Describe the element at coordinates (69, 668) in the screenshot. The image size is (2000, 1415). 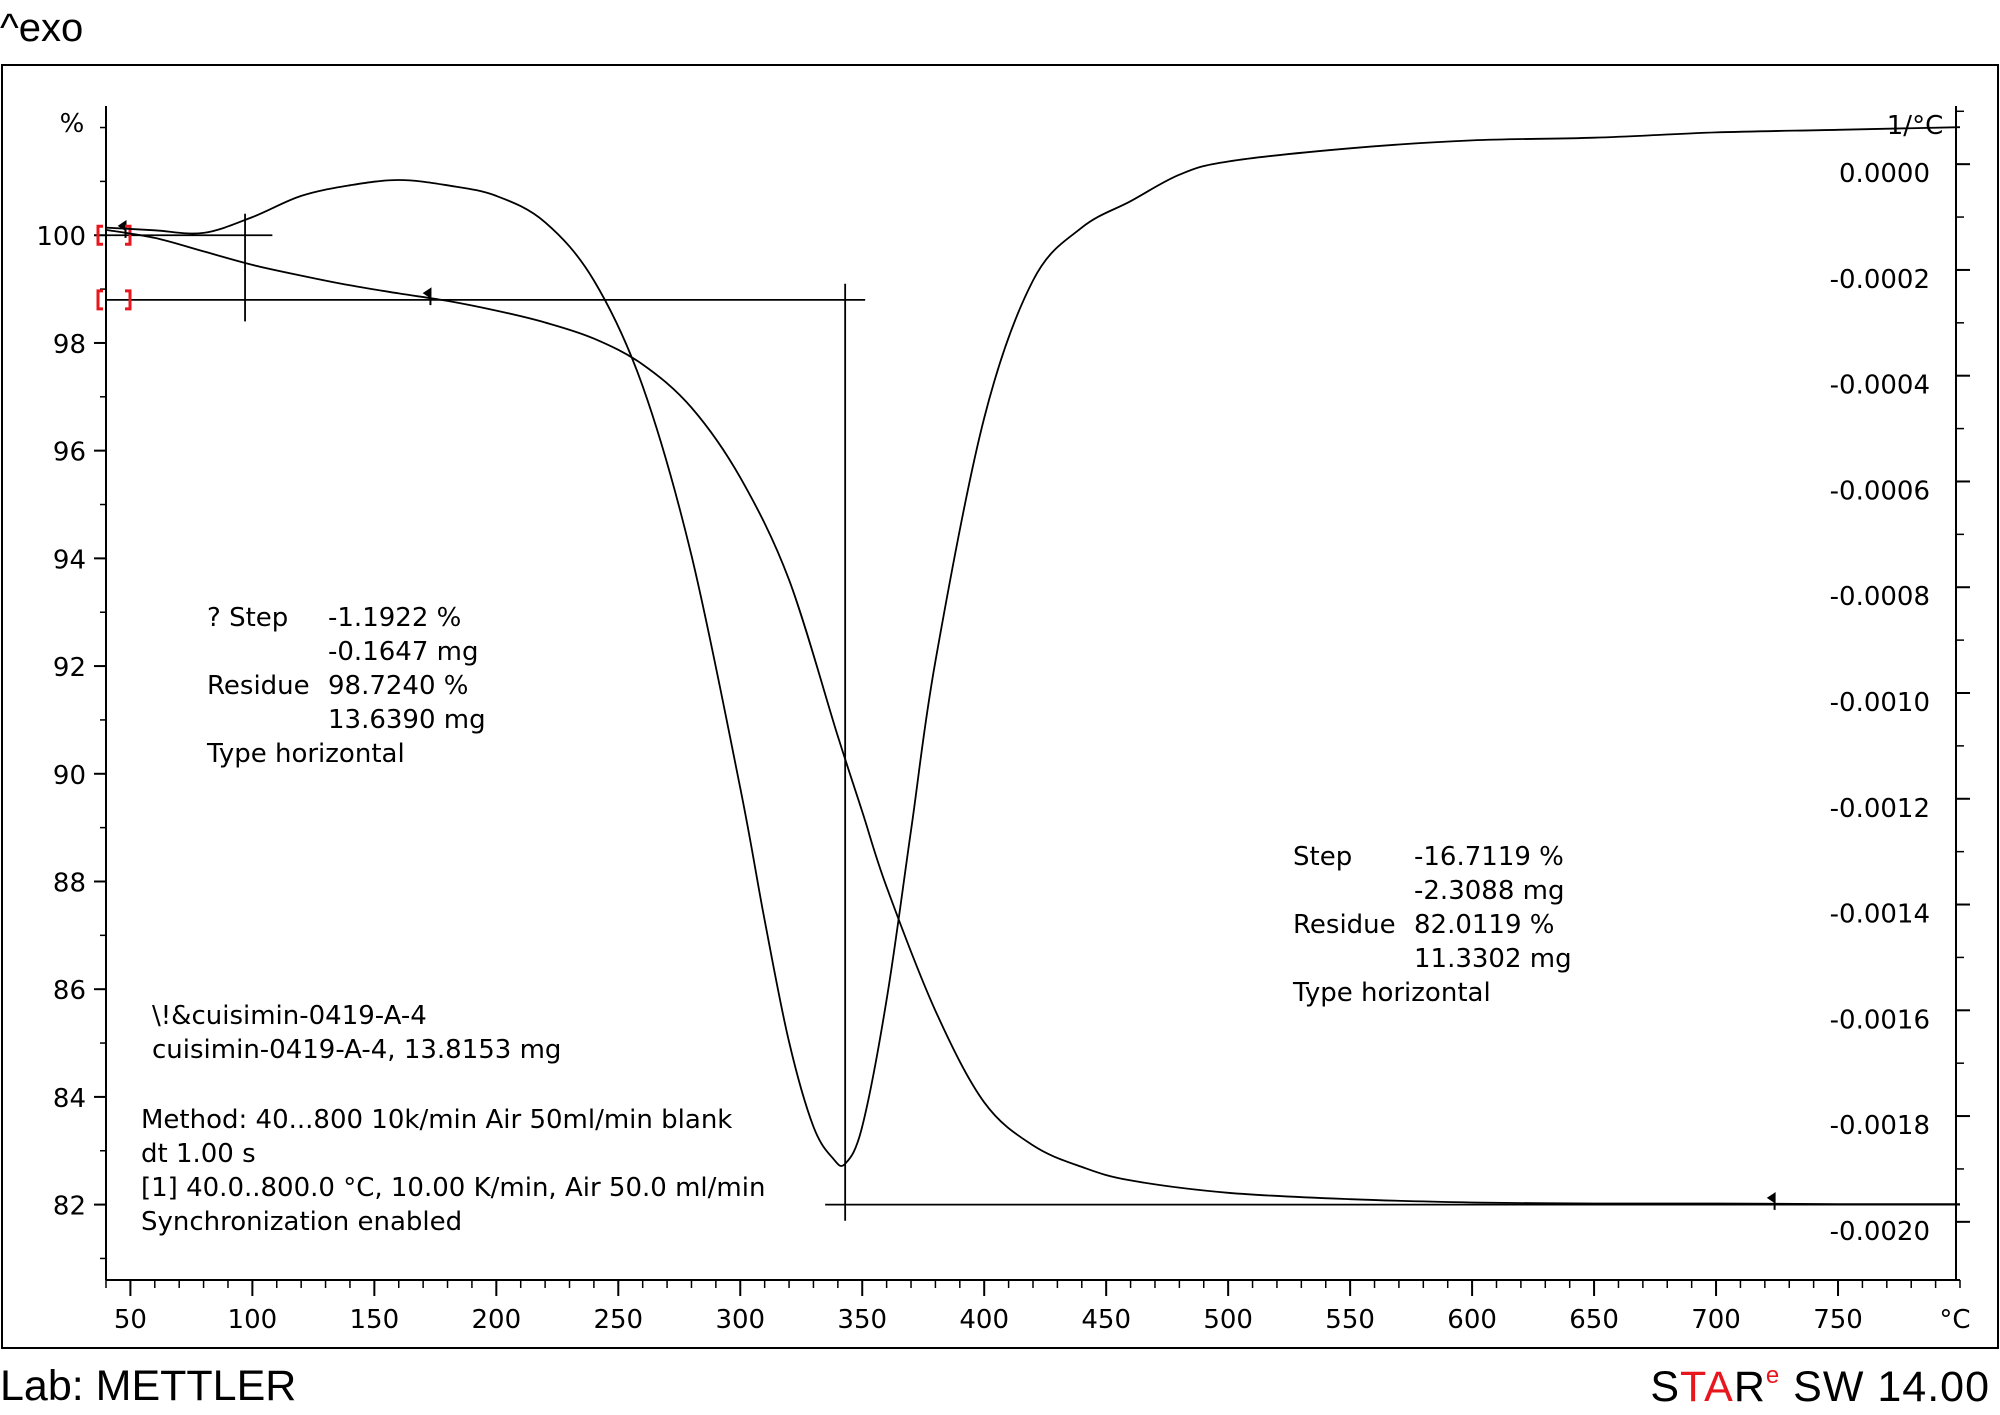
I see `y-left-tick-label: 92` at that location.